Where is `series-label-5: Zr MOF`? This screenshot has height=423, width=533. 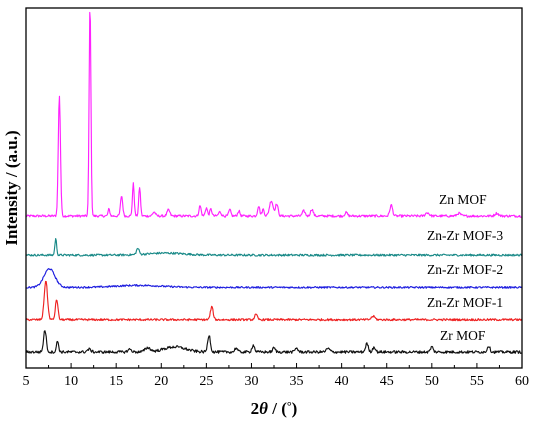 series-label-5: Zr MOF is located at coordinates (463, 335).